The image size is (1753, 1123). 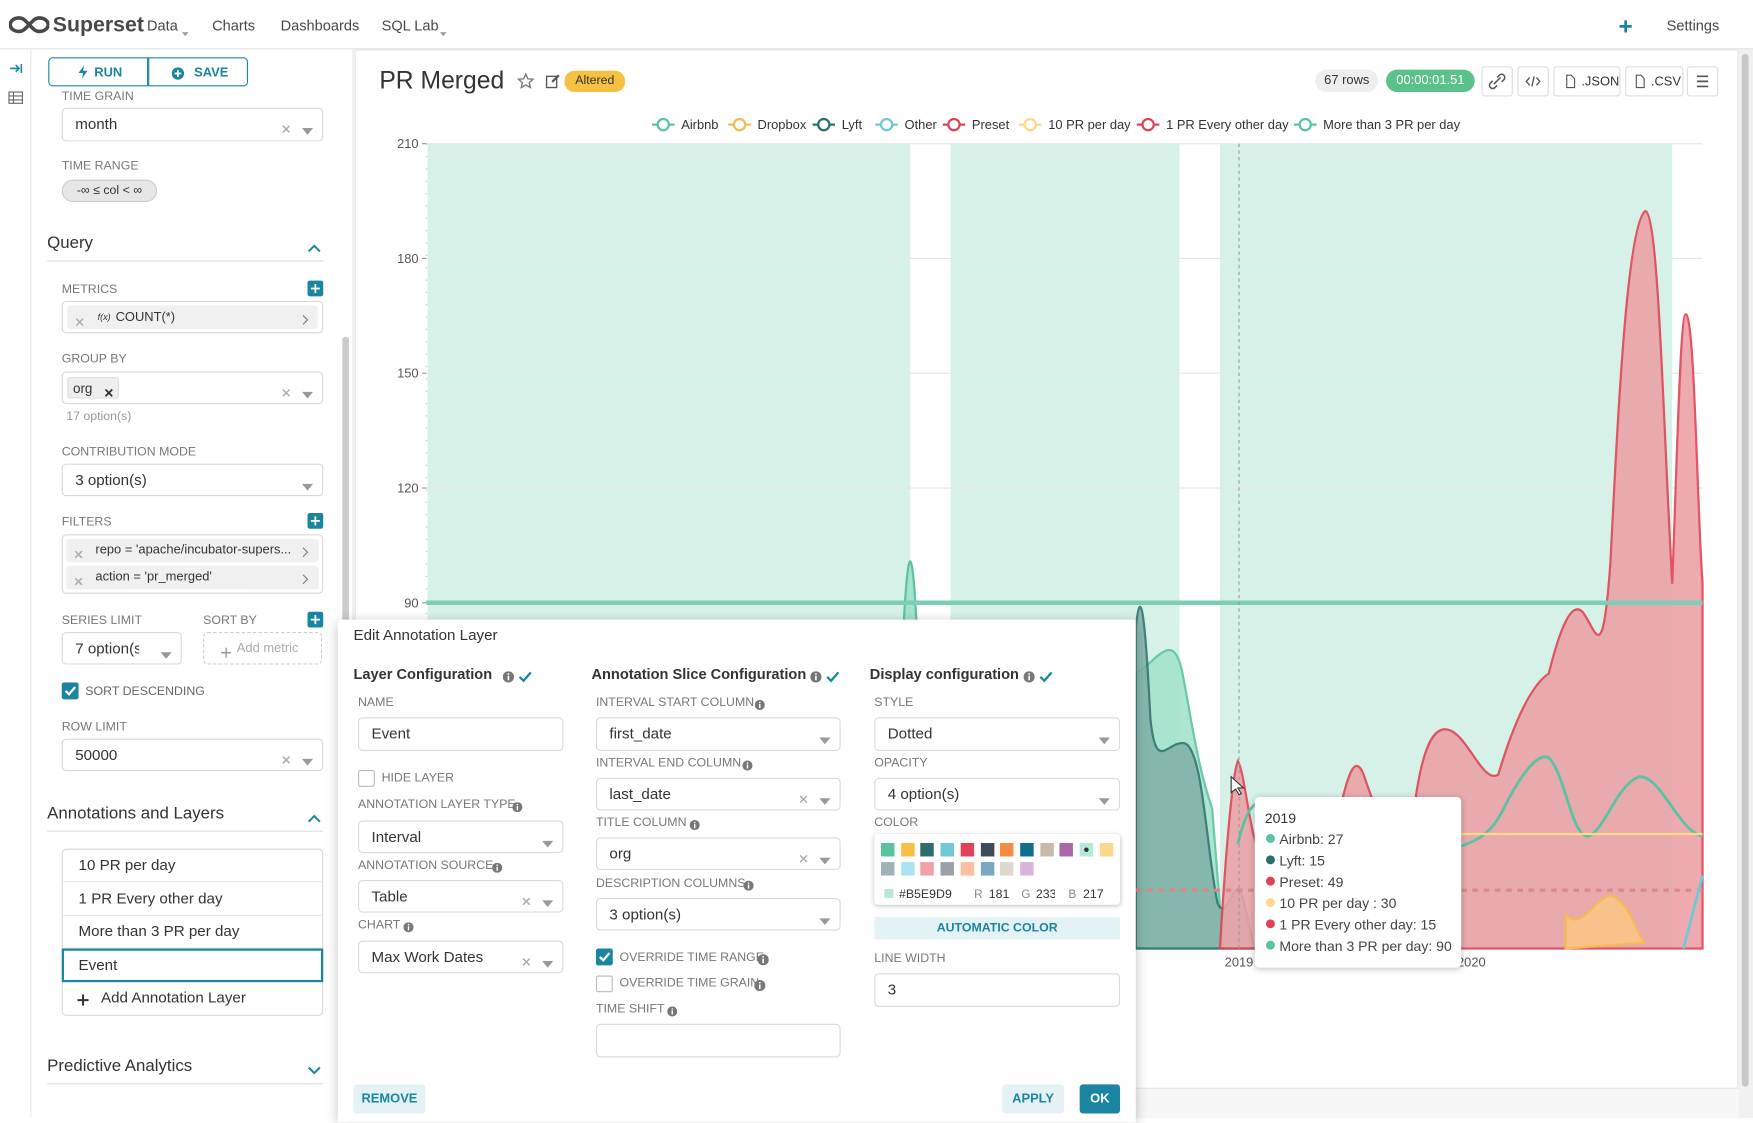 What do you see at coordinates (408, 258) in the screenshot?
I see `y-tick-label: 180` at bounding box center [408, 258].